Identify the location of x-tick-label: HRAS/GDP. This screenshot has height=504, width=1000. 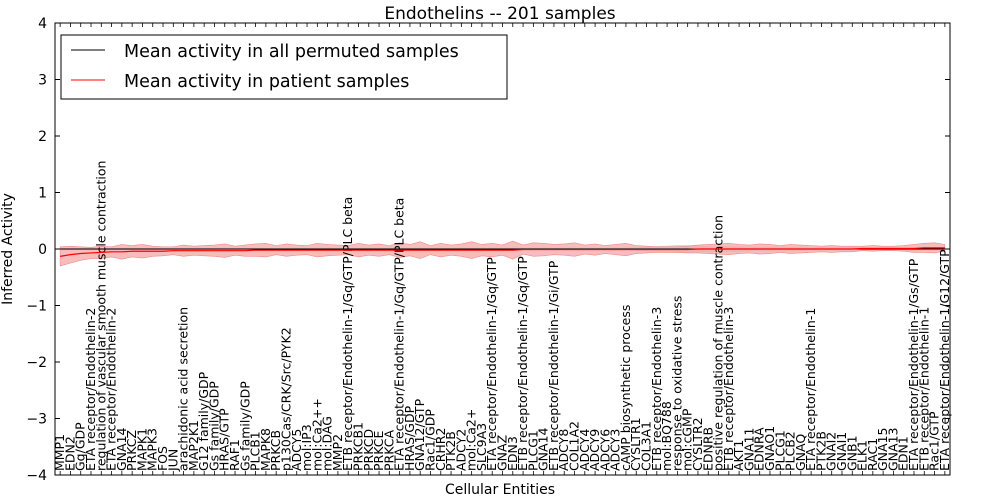
(409, 438).